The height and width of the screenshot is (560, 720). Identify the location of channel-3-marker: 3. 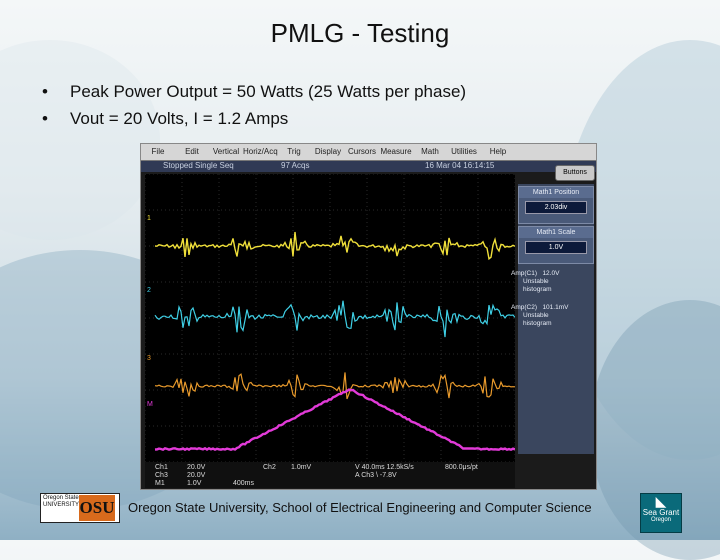
(149, 358).